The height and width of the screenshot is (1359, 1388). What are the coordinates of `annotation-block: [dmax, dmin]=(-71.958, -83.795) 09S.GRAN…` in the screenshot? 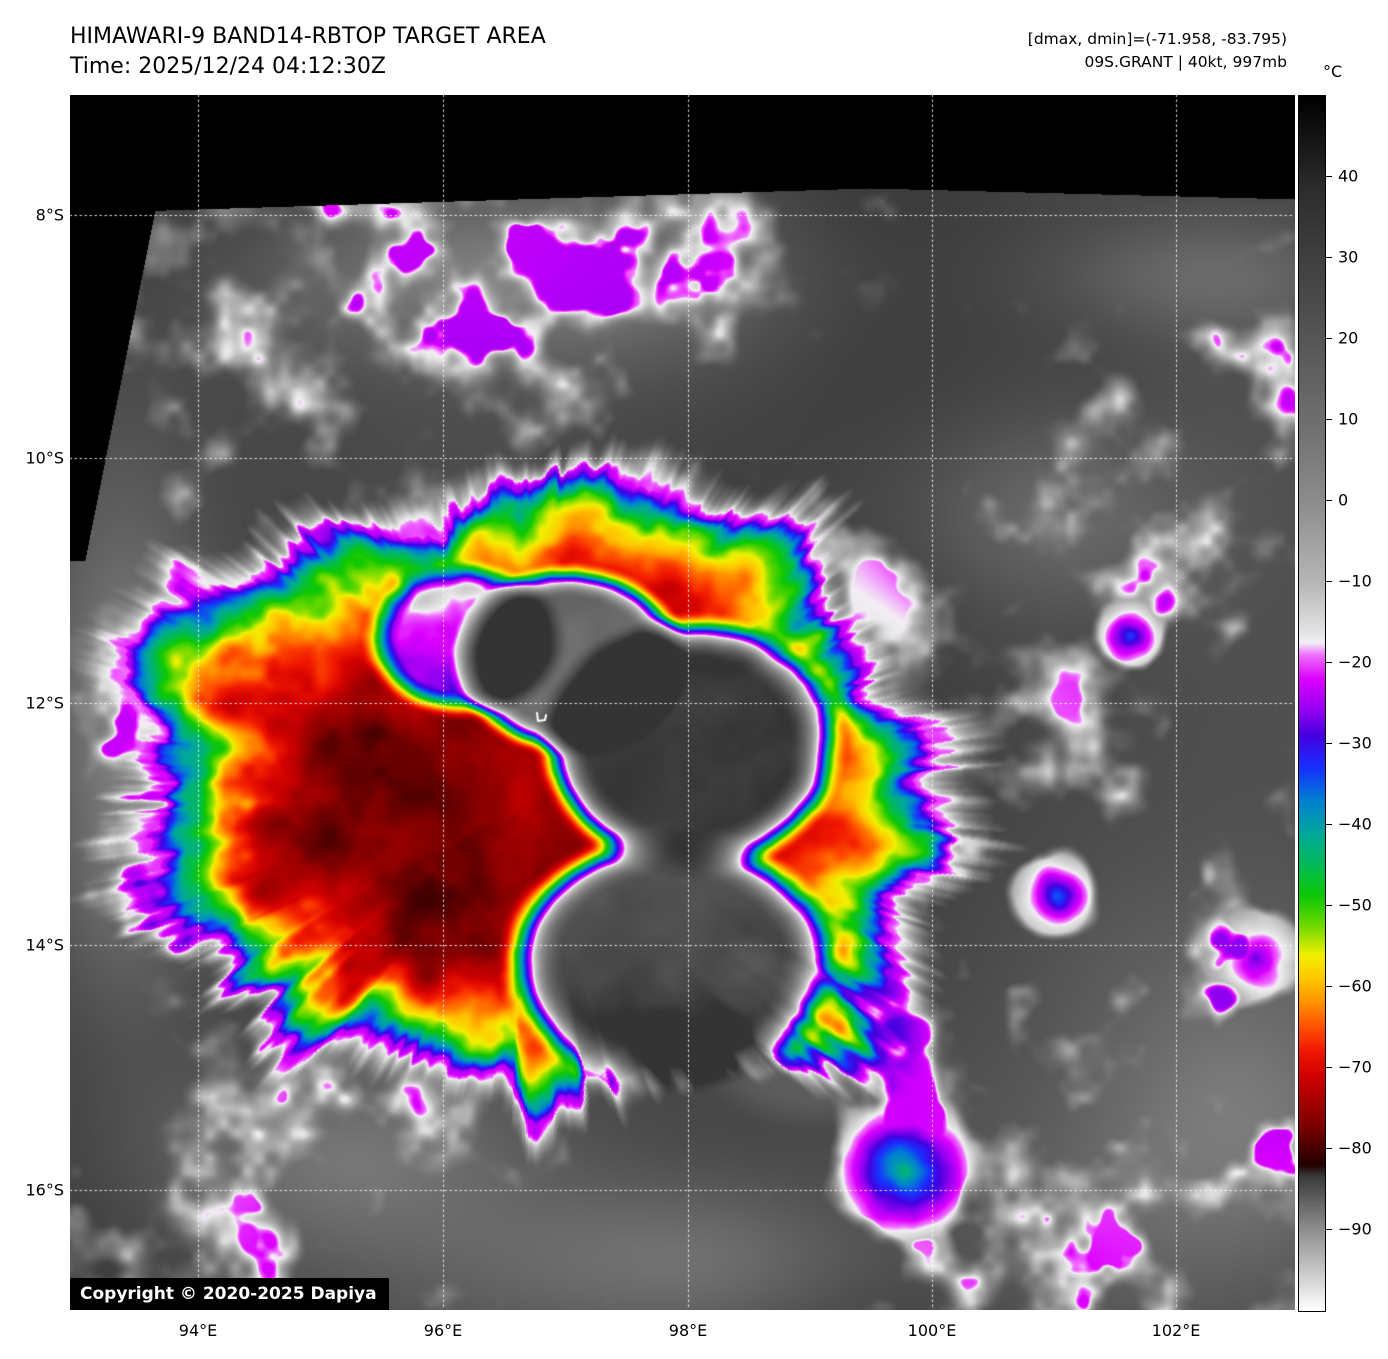 It's located at (1157, 51).